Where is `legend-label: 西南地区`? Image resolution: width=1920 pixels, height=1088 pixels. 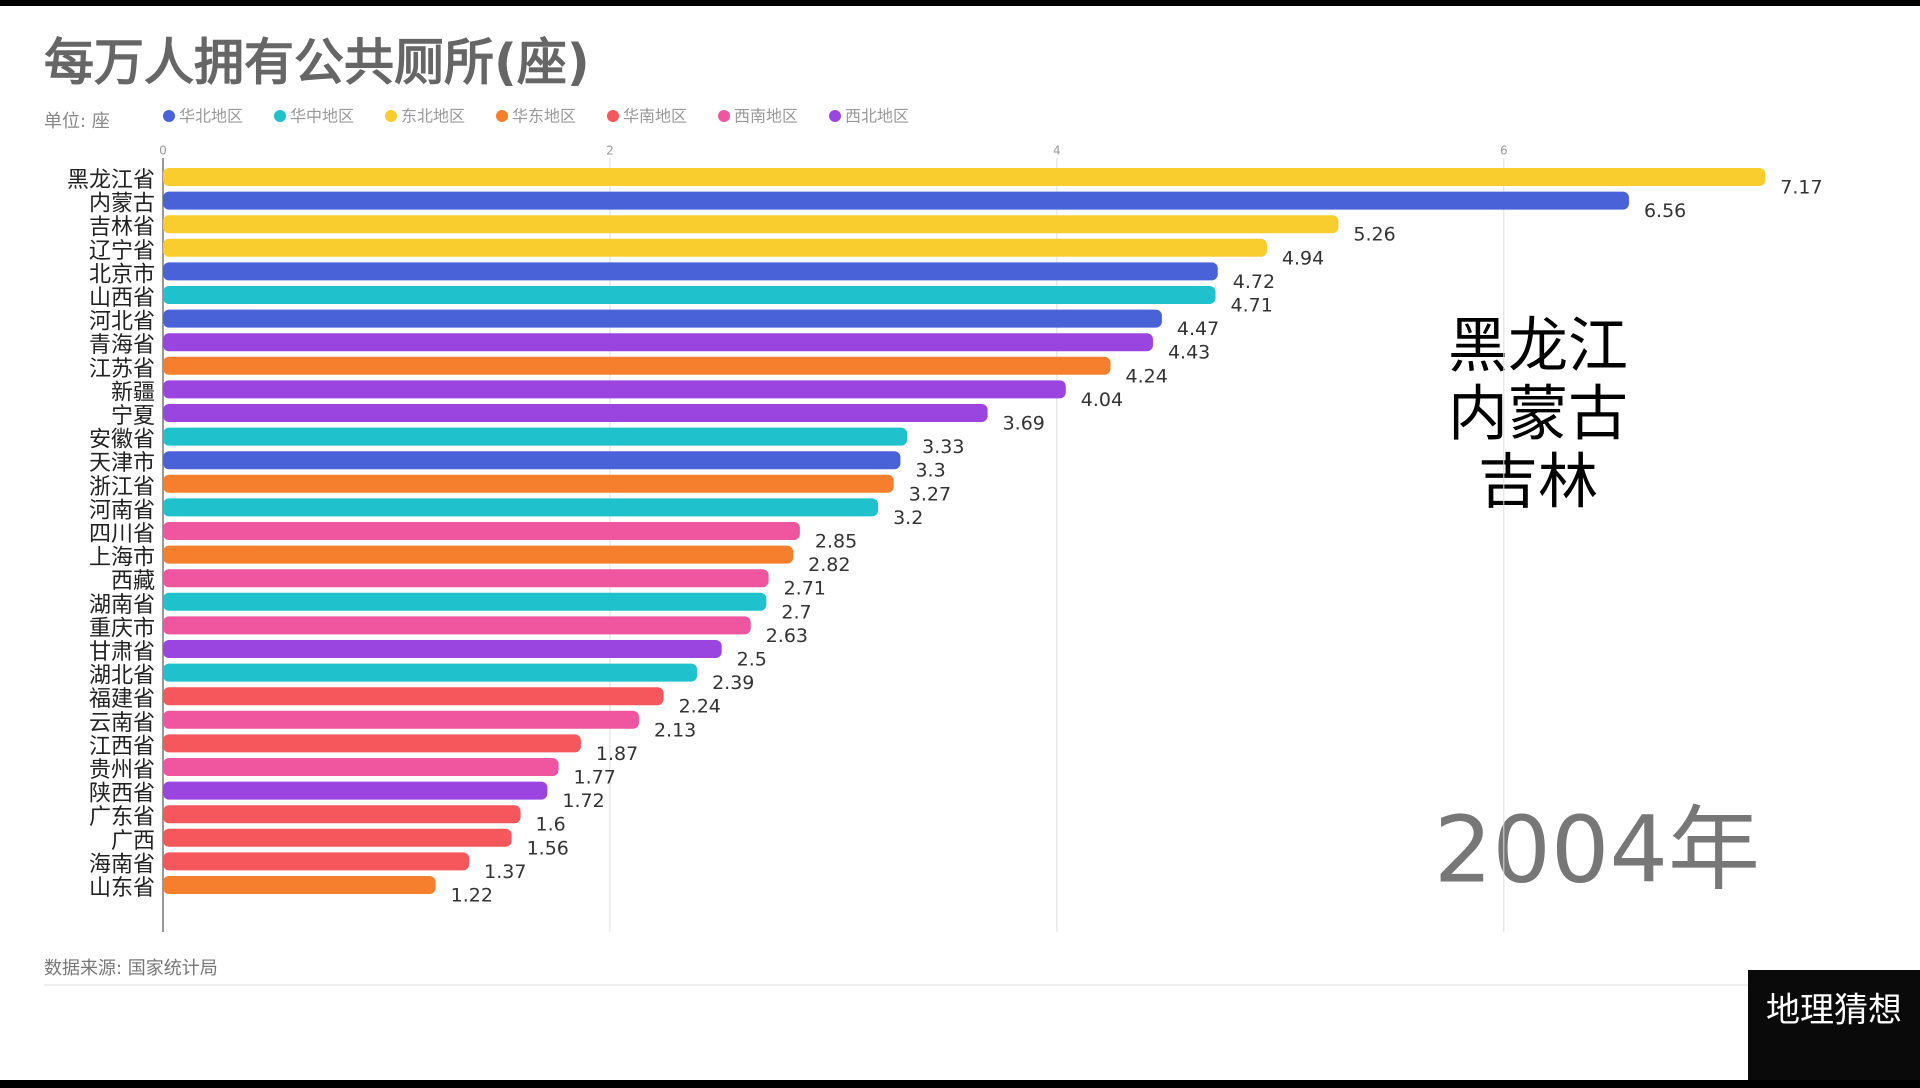 legend-label: 西南地区 is located at coordinates (766, 116).